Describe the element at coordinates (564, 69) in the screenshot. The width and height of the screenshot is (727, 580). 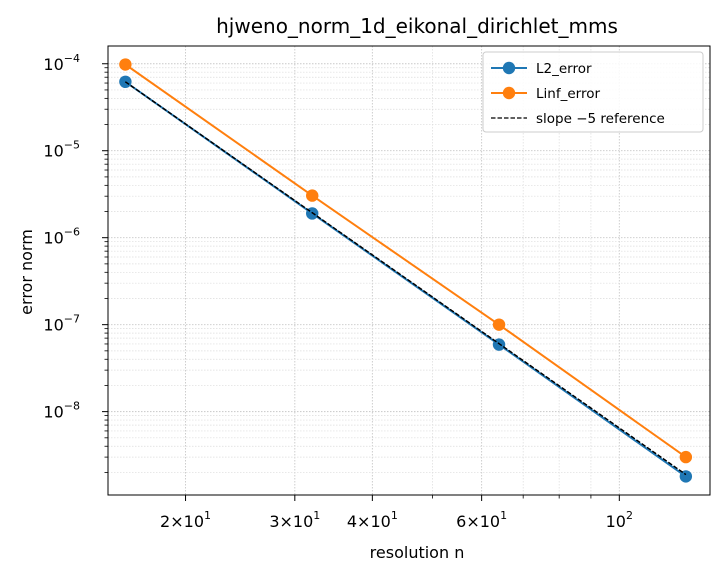
I see `legend-label: L2_error` at that location.